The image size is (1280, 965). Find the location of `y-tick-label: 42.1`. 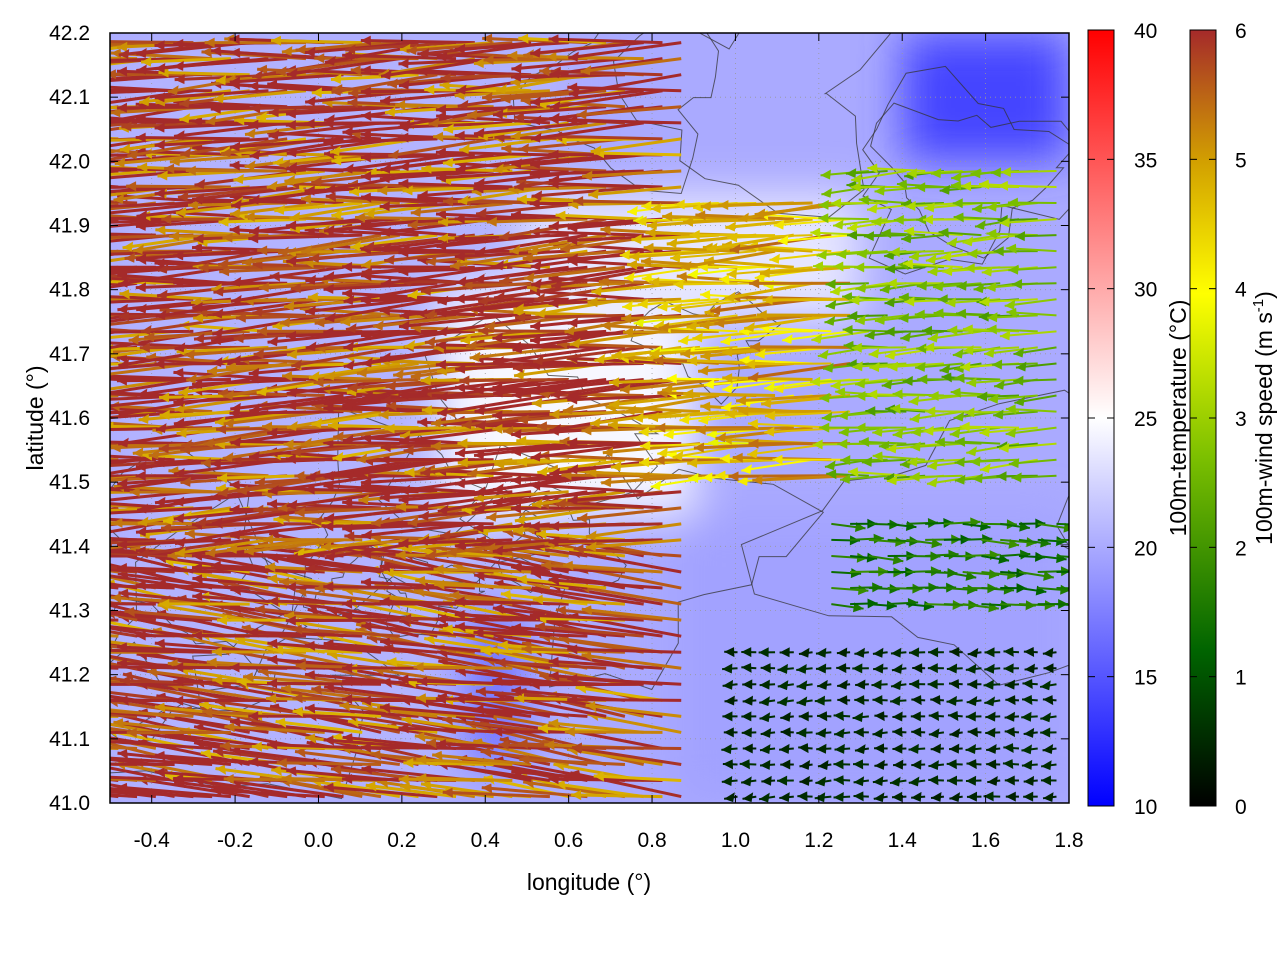

y-tick-label: 42.1 is located at coordinates (69, 97).